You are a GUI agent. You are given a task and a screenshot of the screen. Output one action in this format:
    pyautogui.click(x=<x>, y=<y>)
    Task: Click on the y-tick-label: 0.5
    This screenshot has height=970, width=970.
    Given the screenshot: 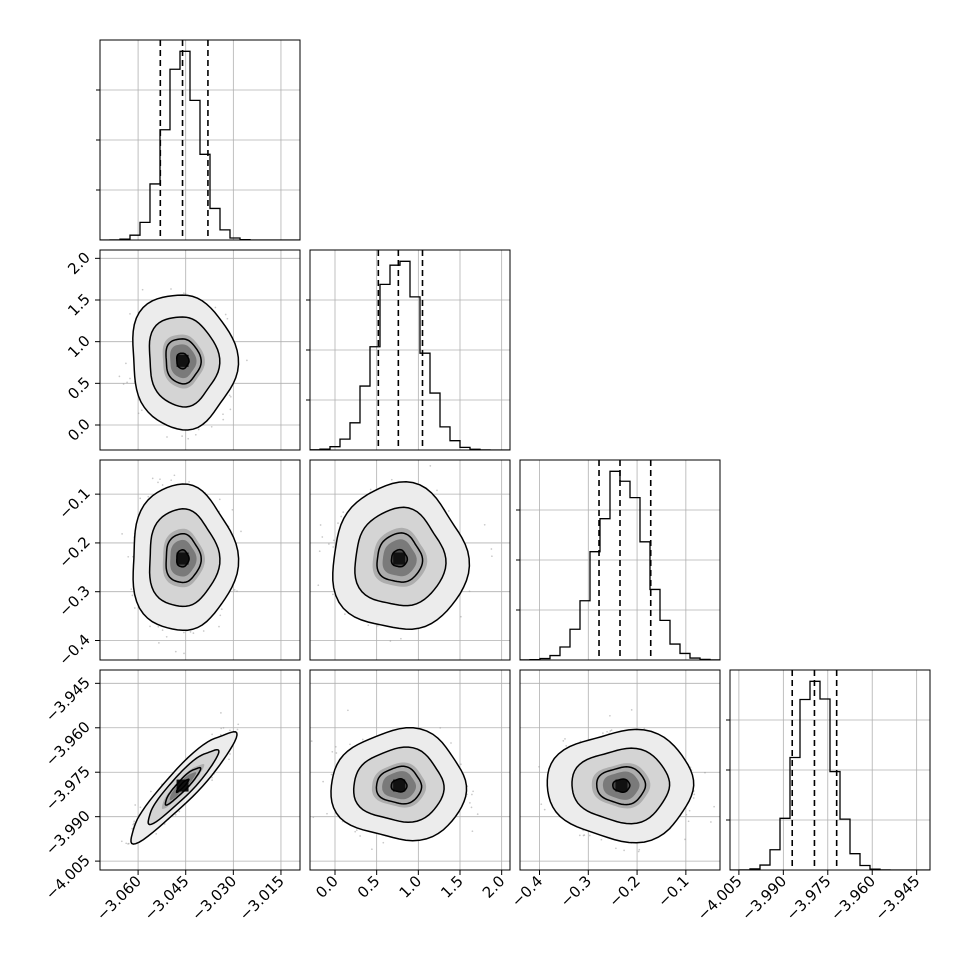 What is the action you would take?
    pyautogui.click(x=79, y=388)
    